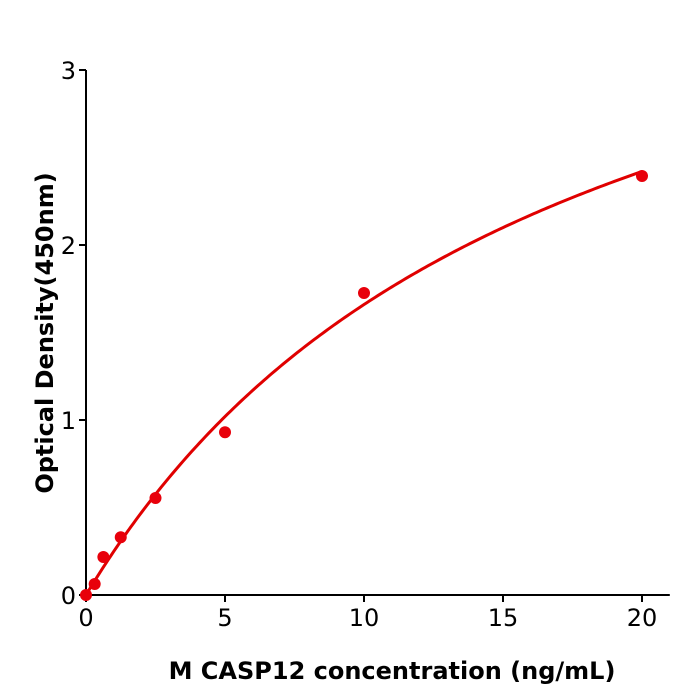 Image resolution: width=700 pixels, height=700 pixels. What do you see at coordinates (45, 332) in the screenshot?
I see `y-axis-title: Optical Density(450nm)` at bounding box center [45, 332].